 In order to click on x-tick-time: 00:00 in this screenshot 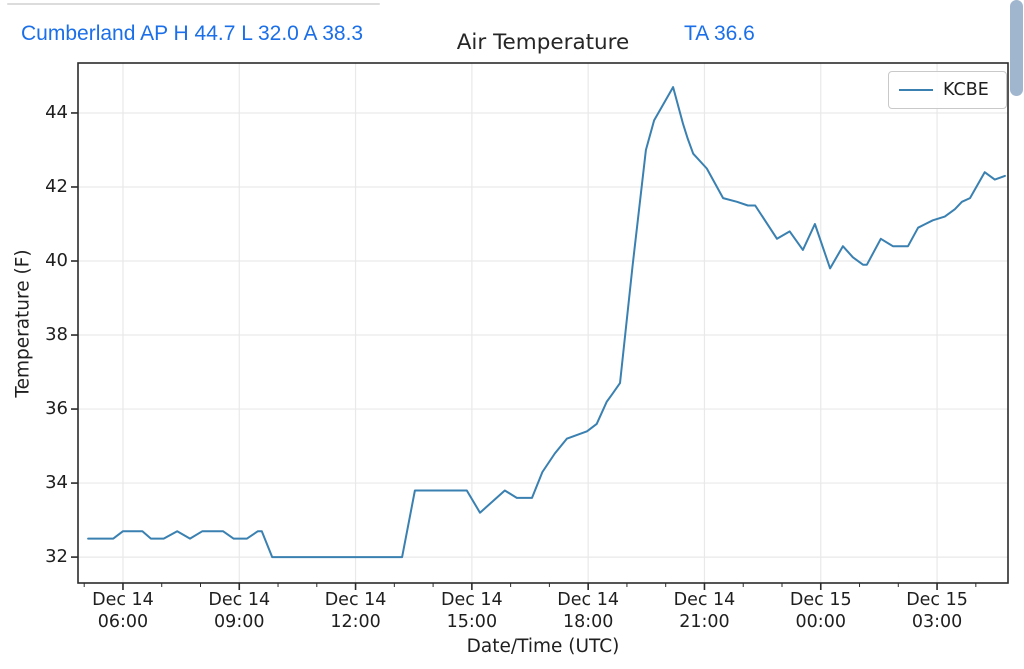, I will do `click(820, 622)`.